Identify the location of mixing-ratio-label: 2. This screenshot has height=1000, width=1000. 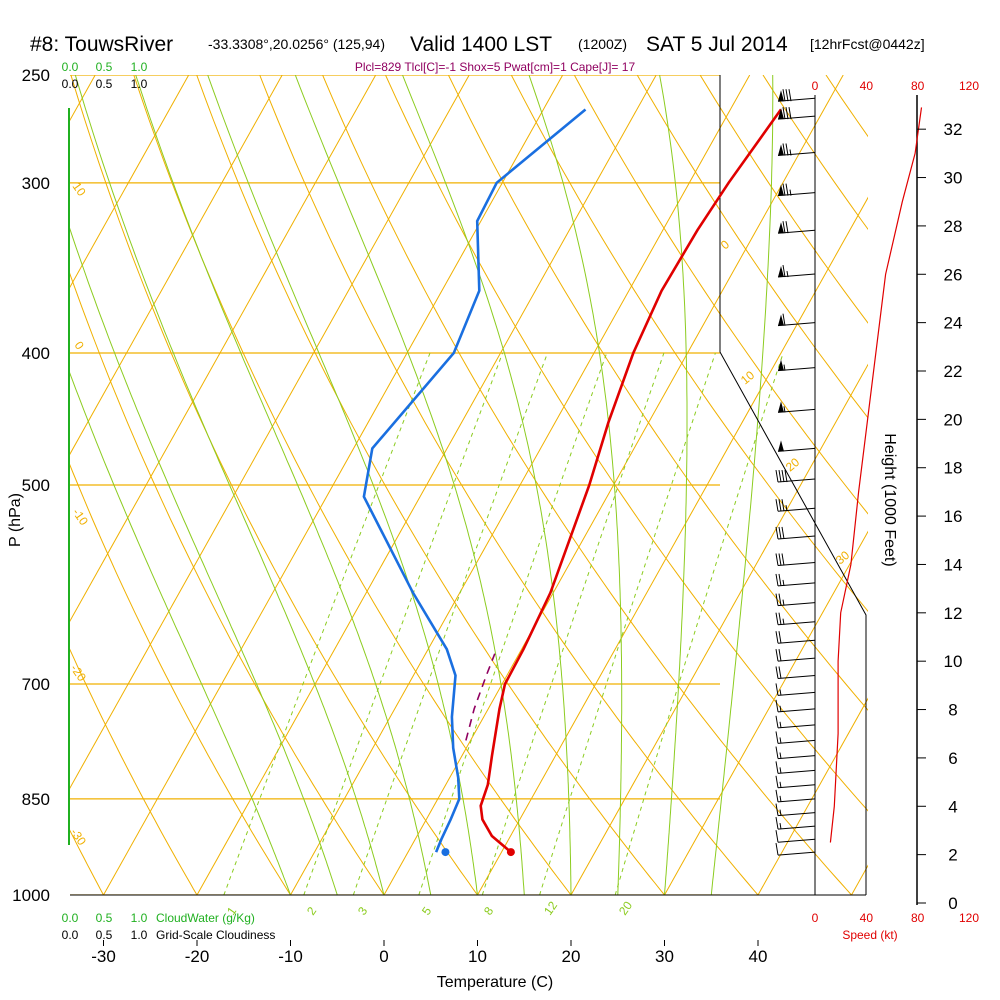
(311, 911).